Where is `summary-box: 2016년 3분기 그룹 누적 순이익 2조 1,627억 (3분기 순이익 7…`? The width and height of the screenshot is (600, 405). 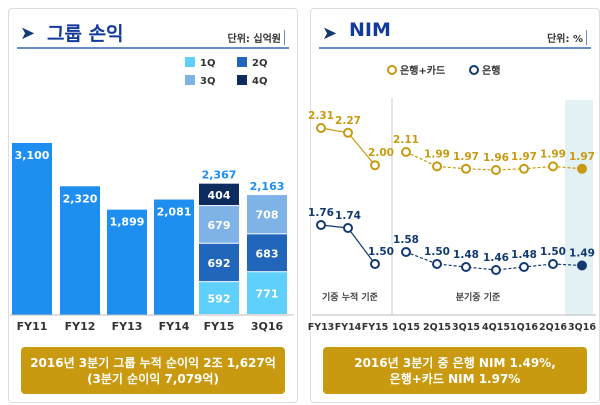 summary-box: 2016년 3분기 그룹 누적 순이익 2조 1,627억 (3분기 순이익 7… is located at coordinates (153, 370).